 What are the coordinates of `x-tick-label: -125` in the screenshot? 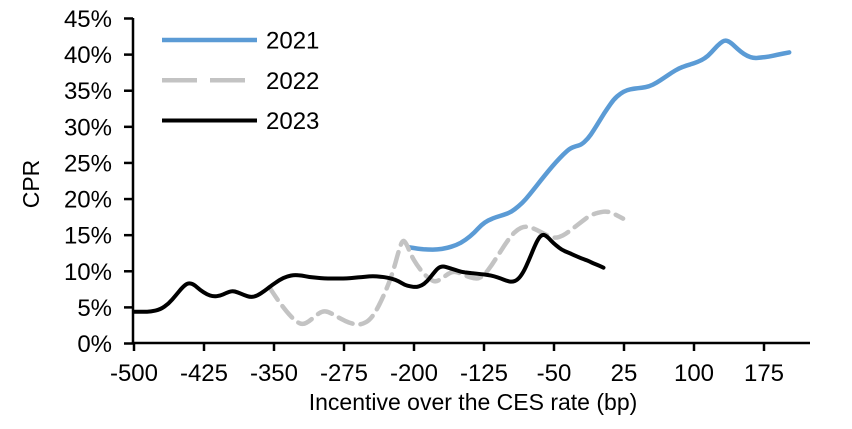 It's located at (484, 373).